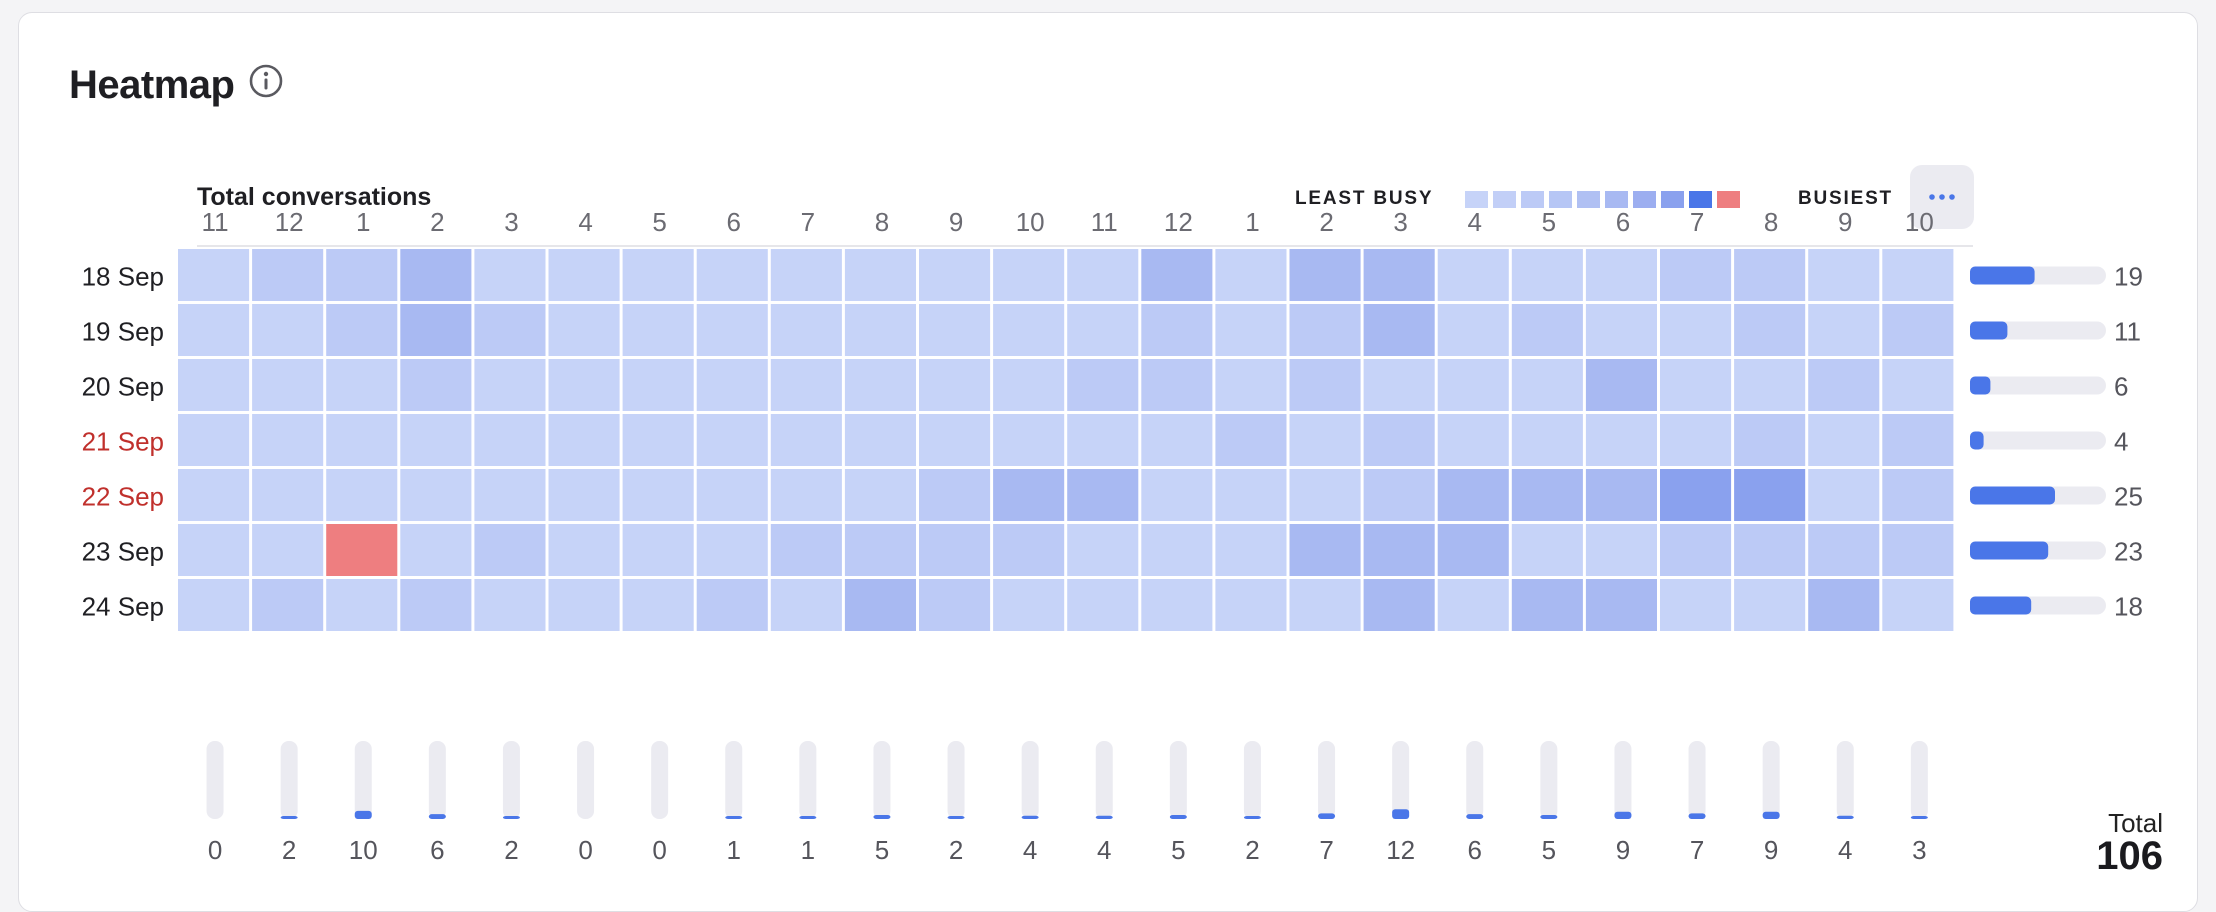 The image size is (2216, 912). What do you see at coordinates (266, 81) in the screenshot?
I see `info-circle-icon` at bounding box center [266, 81].